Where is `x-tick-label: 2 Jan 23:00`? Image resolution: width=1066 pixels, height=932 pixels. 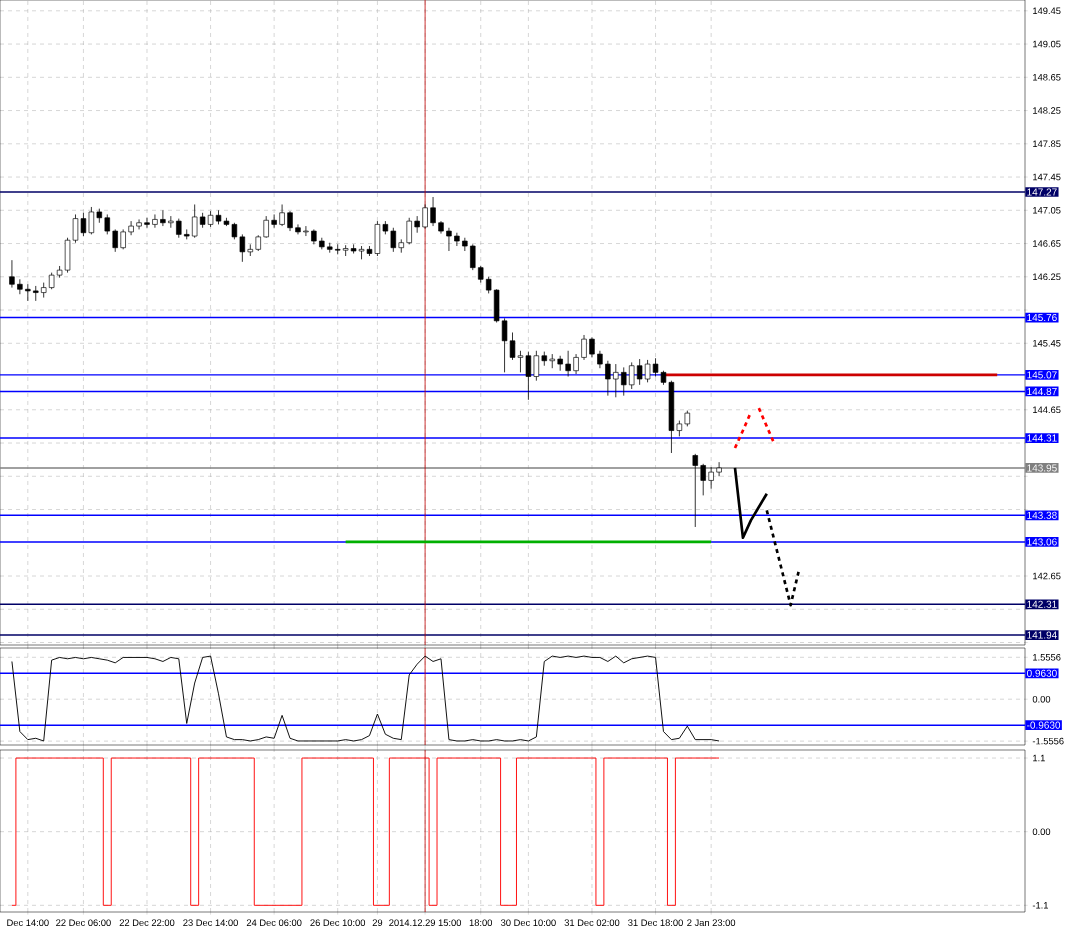
x-tick-label: 2 Jan 23:00 is located at coordinates (711, 922).